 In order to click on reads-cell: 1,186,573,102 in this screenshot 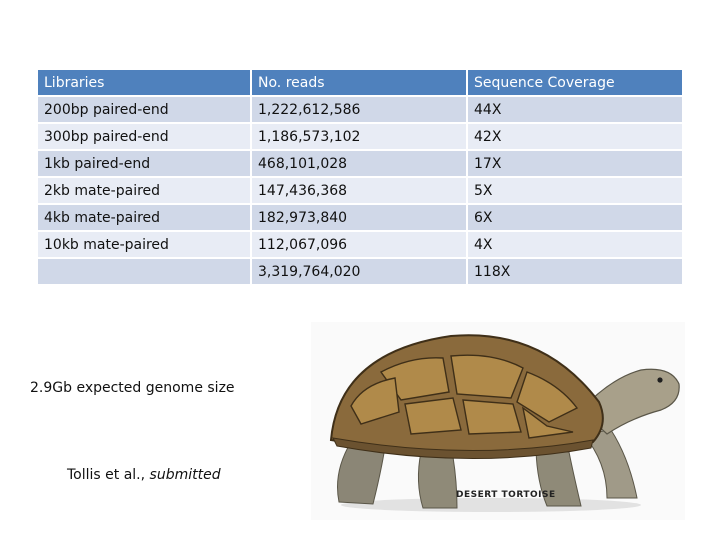, I will do `click(359, 136)`.